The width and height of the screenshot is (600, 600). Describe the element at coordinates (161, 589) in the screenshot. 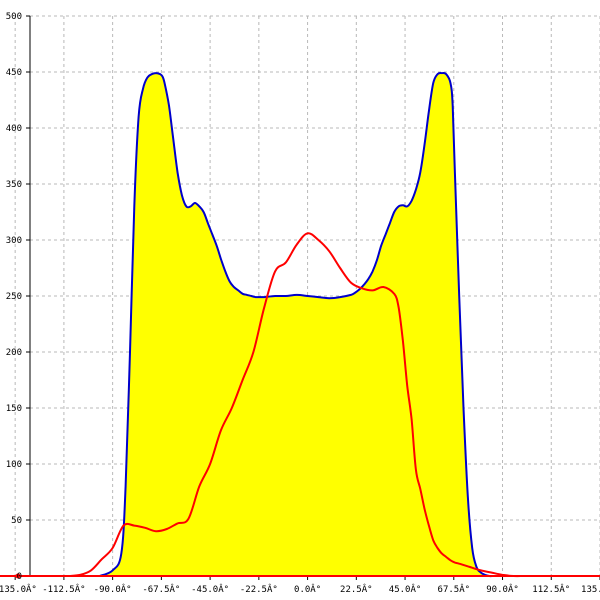

I see `x-tick-label: -67.5Â°` at that location.